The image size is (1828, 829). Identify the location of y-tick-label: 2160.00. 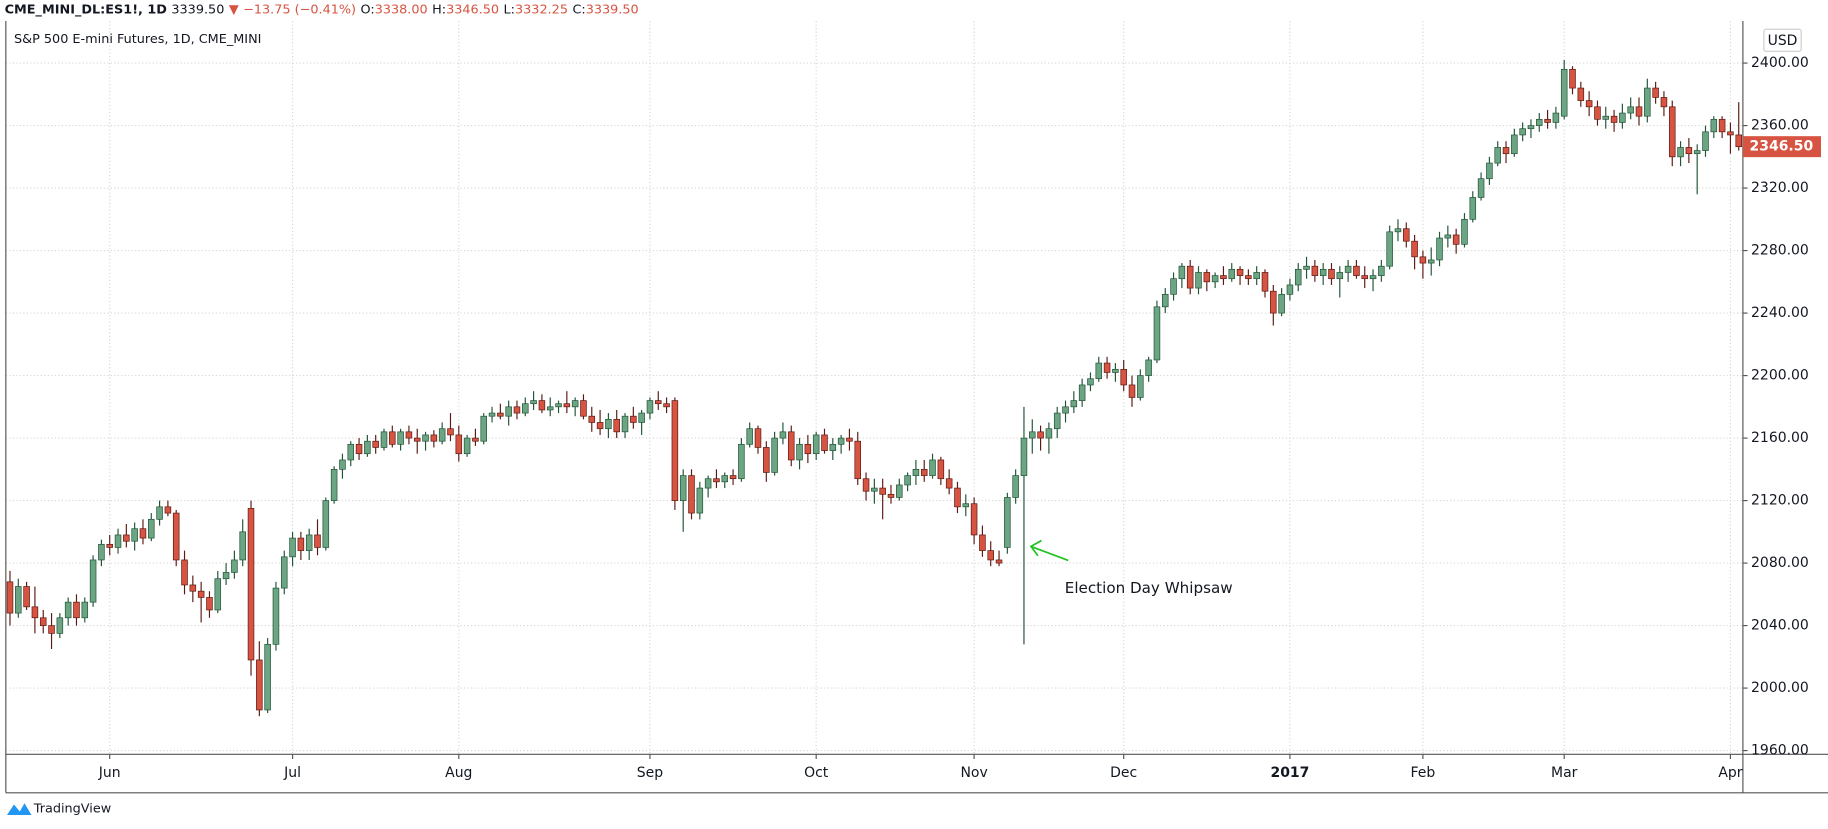
(1780, 438).